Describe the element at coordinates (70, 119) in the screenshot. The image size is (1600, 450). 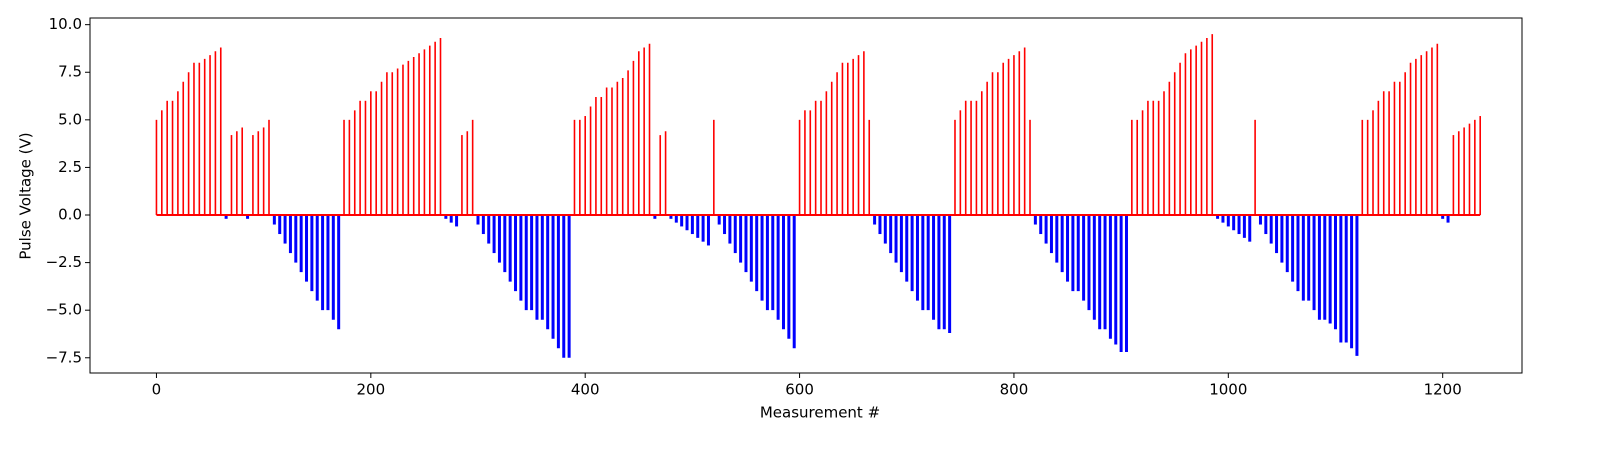
I see `y-tick-label: 5.0` at that location.